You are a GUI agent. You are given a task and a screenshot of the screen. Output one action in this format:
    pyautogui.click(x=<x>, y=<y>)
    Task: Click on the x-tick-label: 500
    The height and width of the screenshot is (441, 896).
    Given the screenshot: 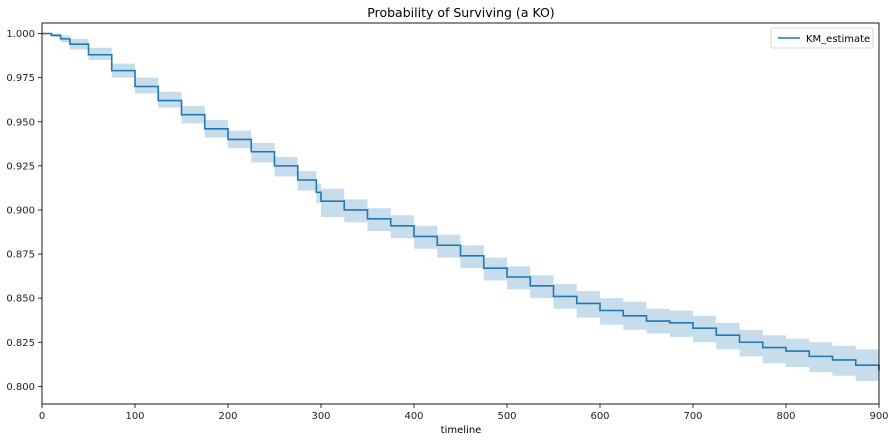 What is the action you would take?
    pyautogui.click(x=506, y=416)
    